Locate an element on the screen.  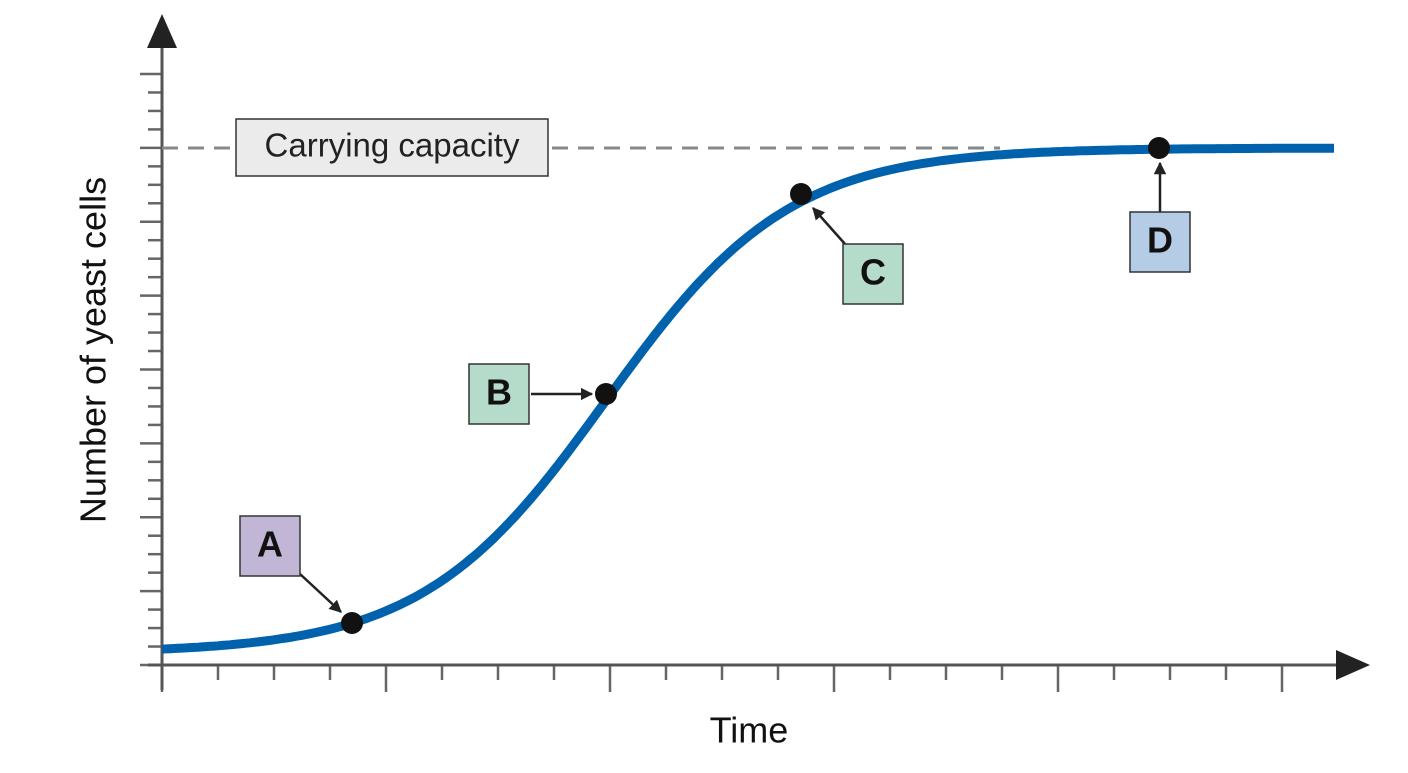
point-label: D is located at coordinates (1160, 240).